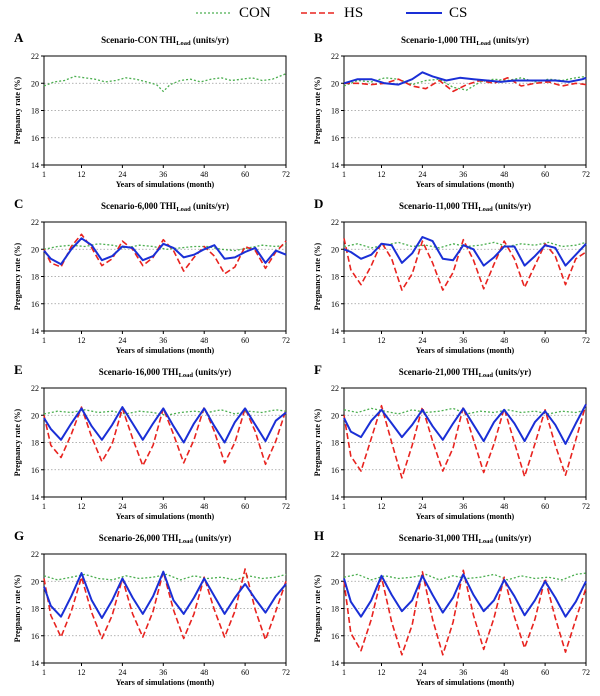 The image size is (600, 696). Describe the element at coordinates (214, 13) in the screenshot. I see `legend-swatch` at that location.